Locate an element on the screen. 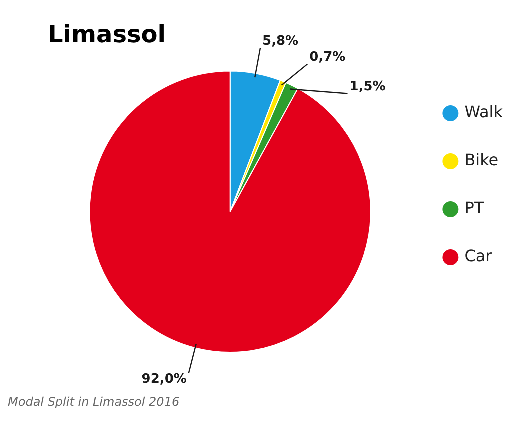 The image size is (531, 427). data-label: 1,5% is located at coordinates (368, 87).